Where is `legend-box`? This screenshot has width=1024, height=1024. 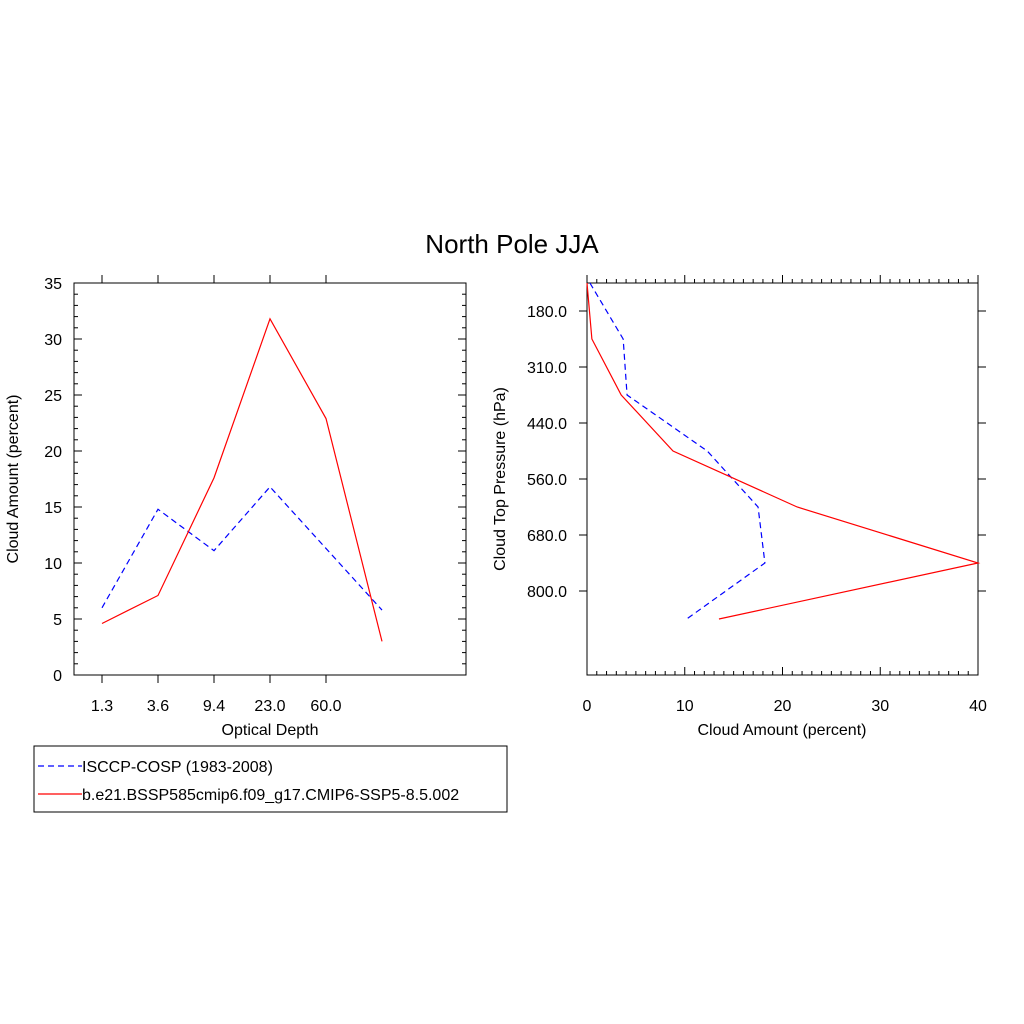 legend-box is located at coordinates (270, 779).